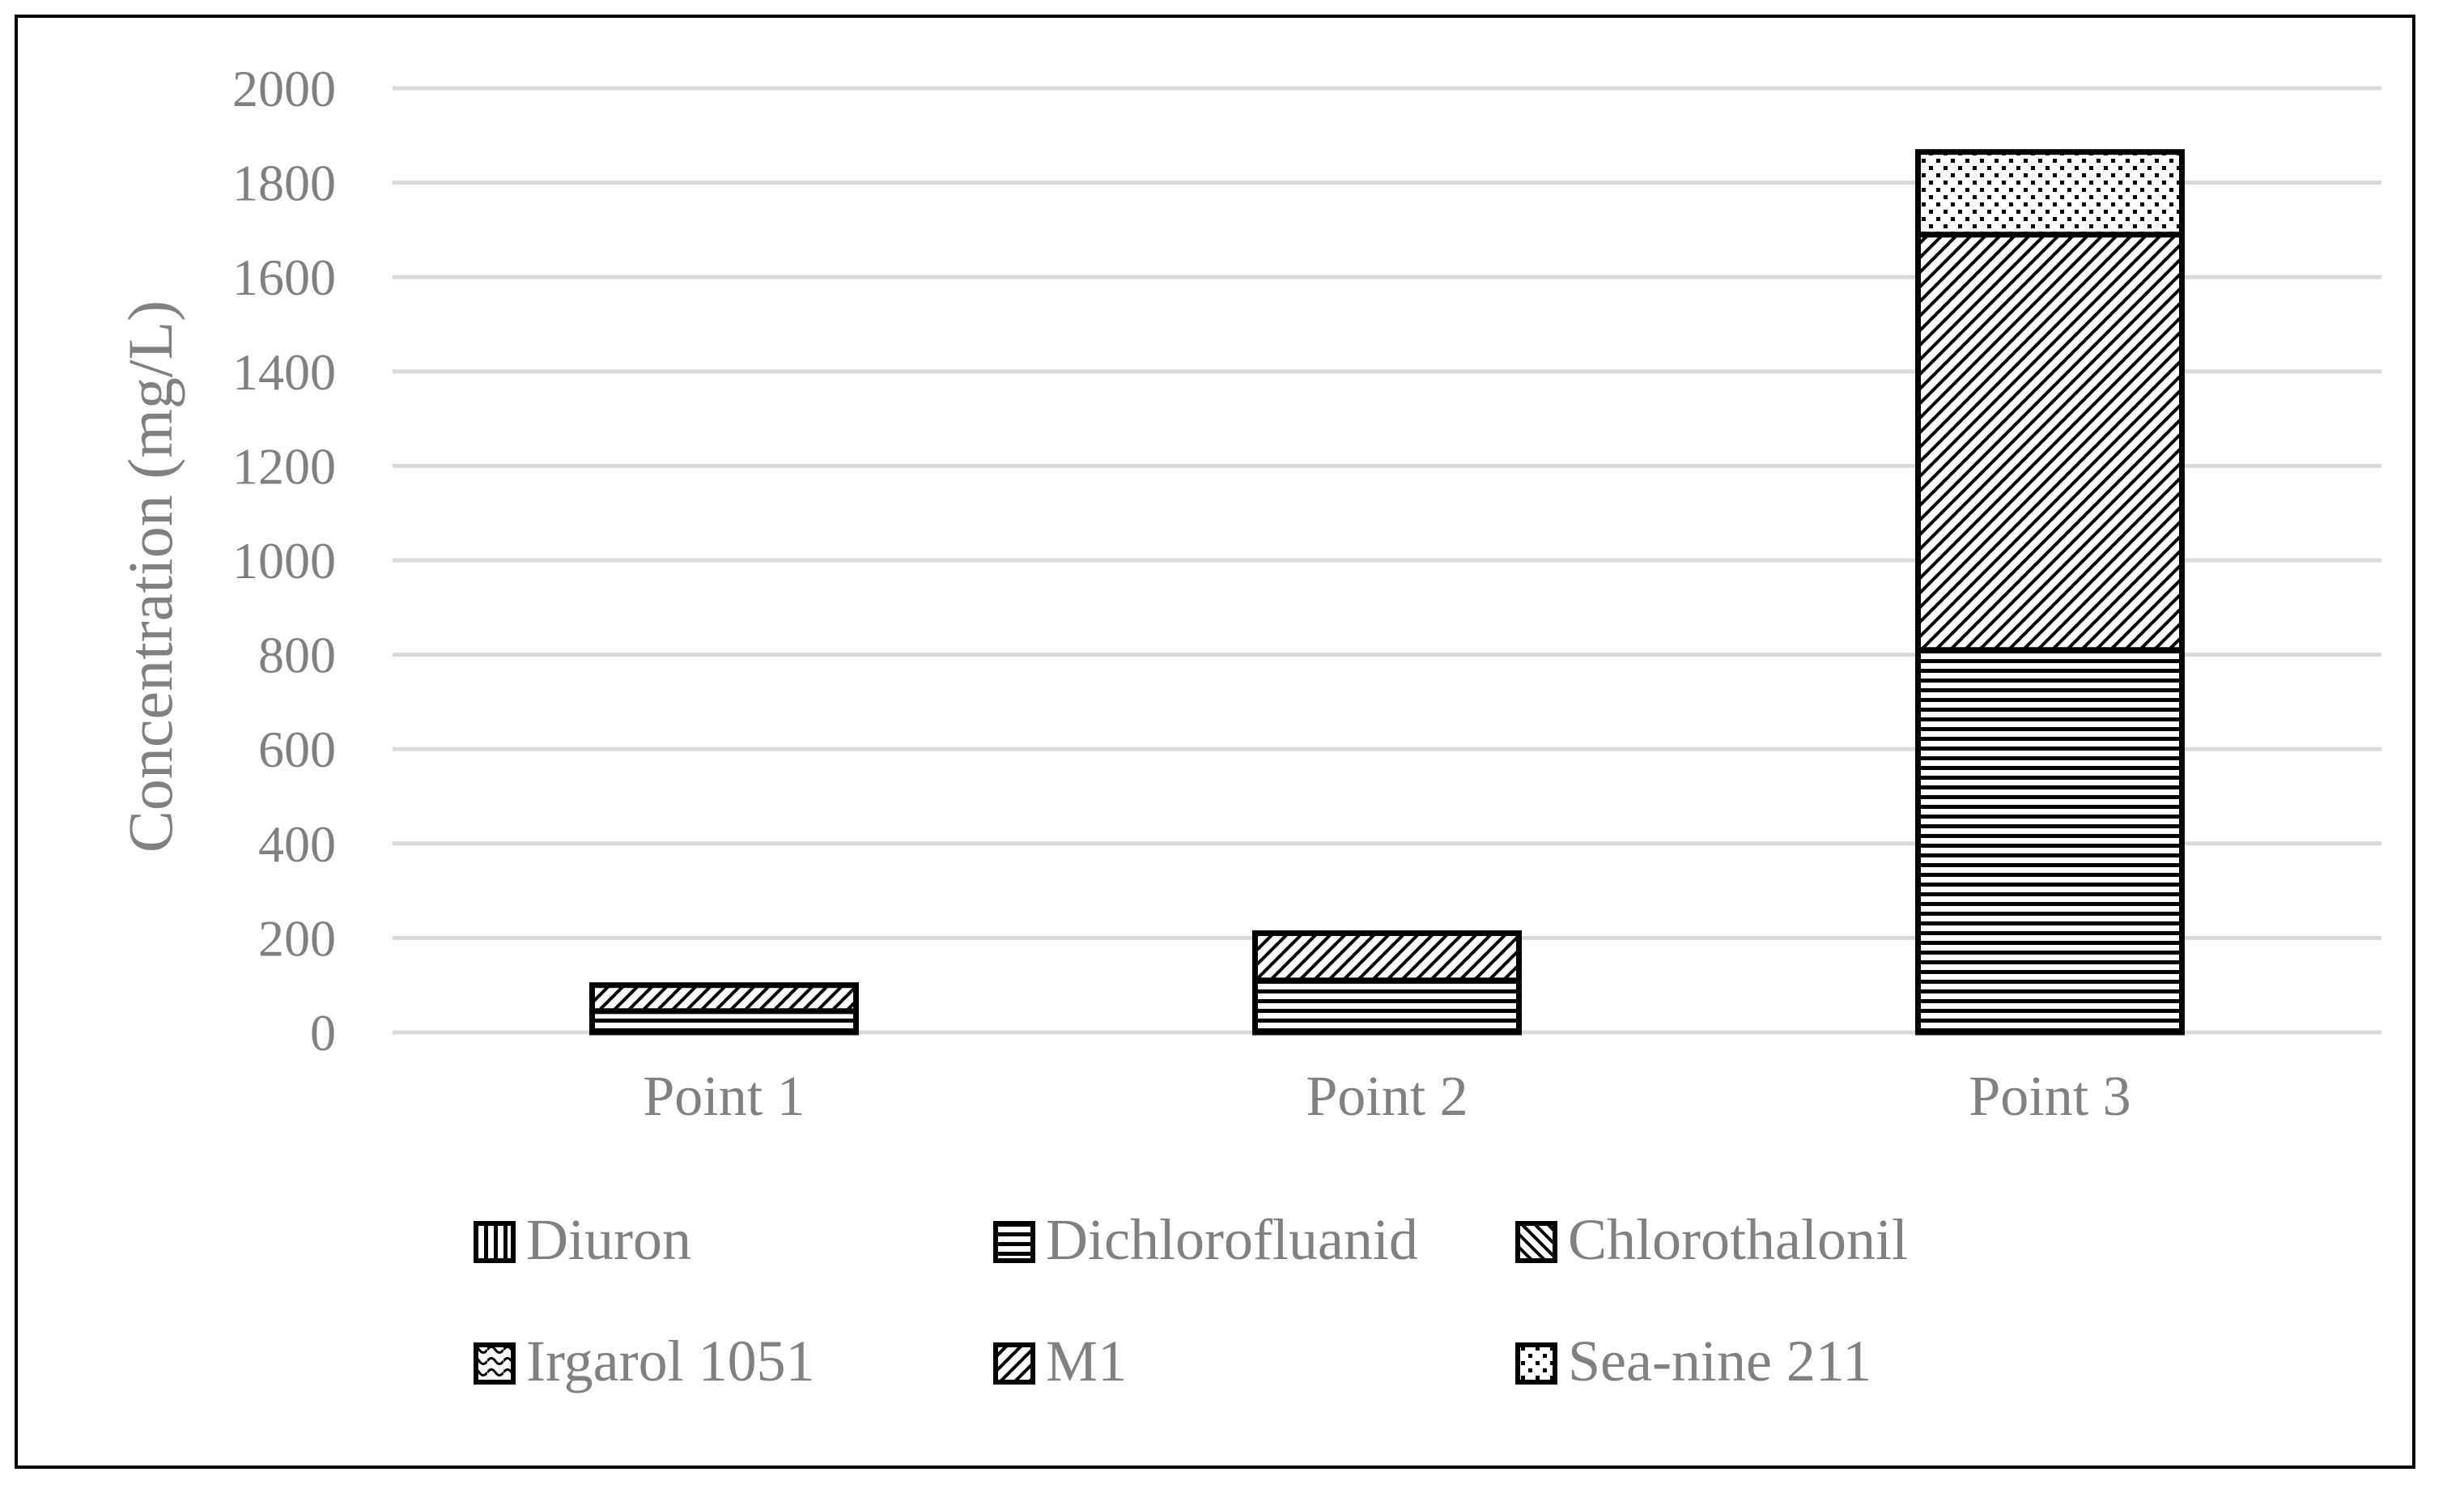 The height and width of the screenshot is (1489, 2464). What do you see at coordinates (1087, 1361) in the screenshot?
I see `legend-label: M1` at bounding box center [1087, 1361].